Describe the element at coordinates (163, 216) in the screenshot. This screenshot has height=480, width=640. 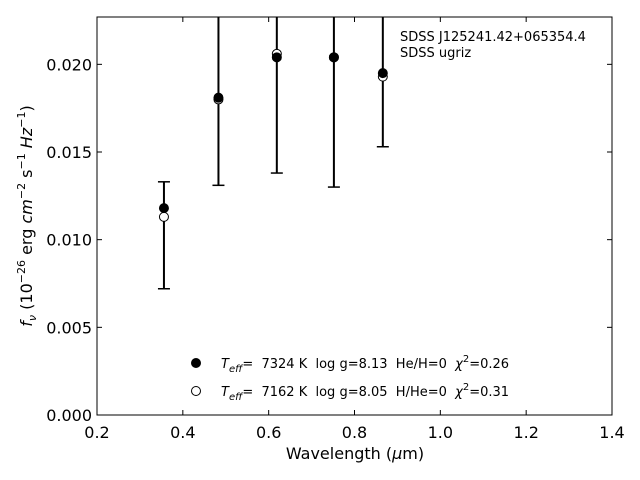
I see `marker-open` at that location.